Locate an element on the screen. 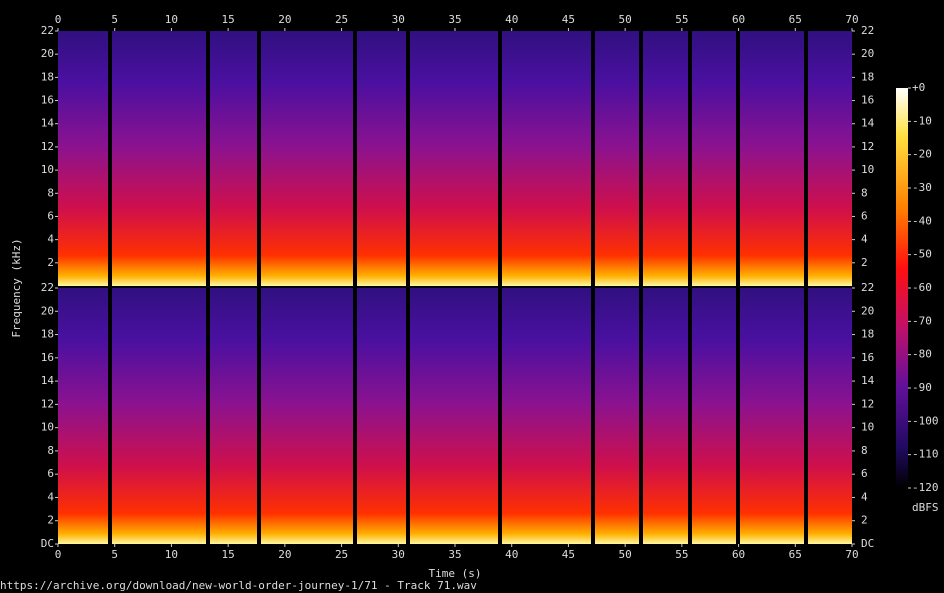 The image size is (944, 593). colorbar-tick-label: -110 is located at coordinates (925, 454).